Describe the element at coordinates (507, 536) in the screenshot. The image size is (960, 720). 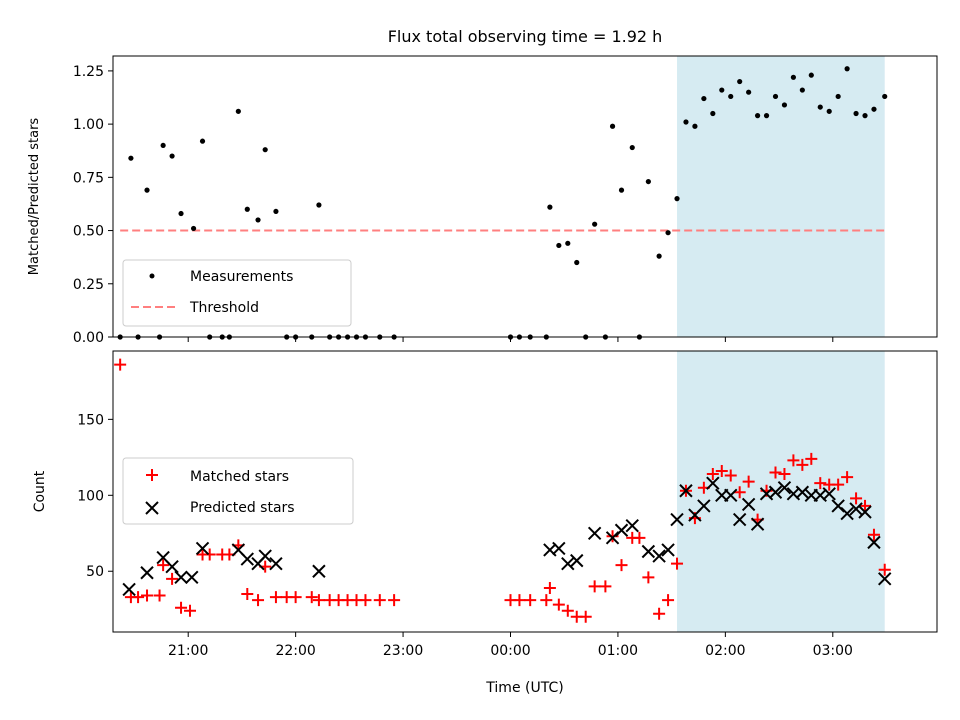
I see `predicted-stars-points` at that location.